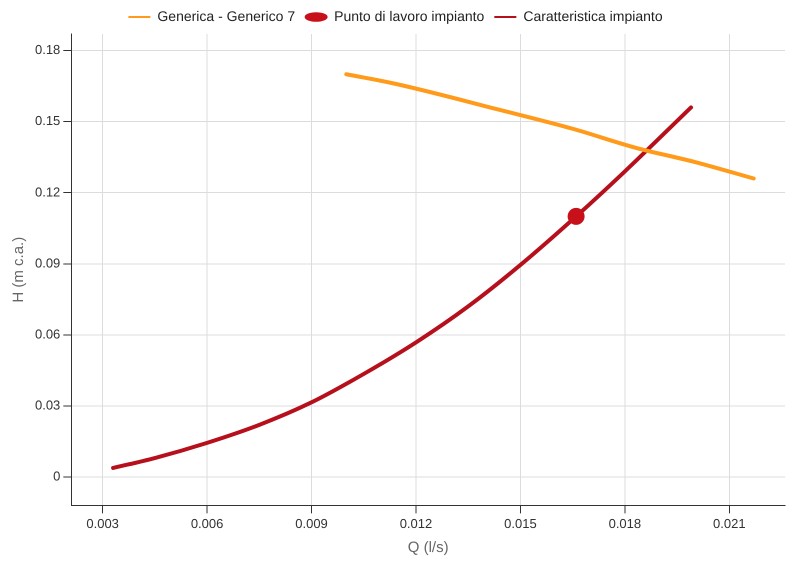 The width and height of the screenshot is (805, 565). I want to click on legend-label: Caratteristica impianto, so click(593, 16).